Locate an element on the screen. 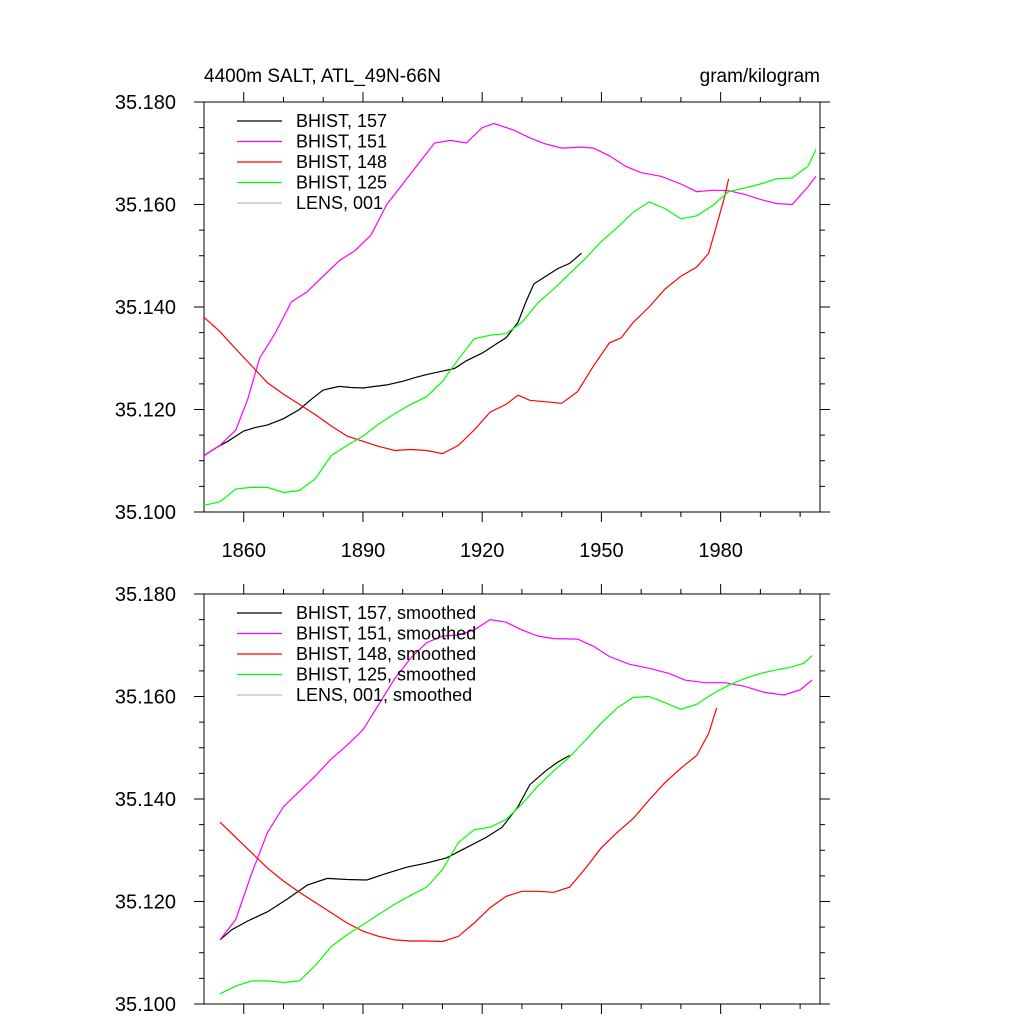 This screenshot has height=1024, width=1024. legend-label: BHIST, 148, smoothed is located at coordinates (386, 654).